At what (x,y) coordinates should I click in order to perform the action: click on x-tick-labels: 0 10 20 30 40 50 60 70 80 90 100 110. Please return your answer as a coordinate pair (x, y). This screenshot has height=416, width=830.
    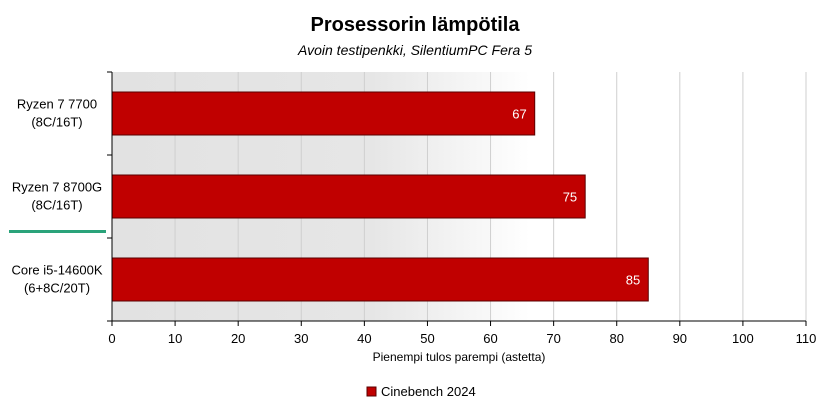
    Looking at the image, I should click on (462, 338).